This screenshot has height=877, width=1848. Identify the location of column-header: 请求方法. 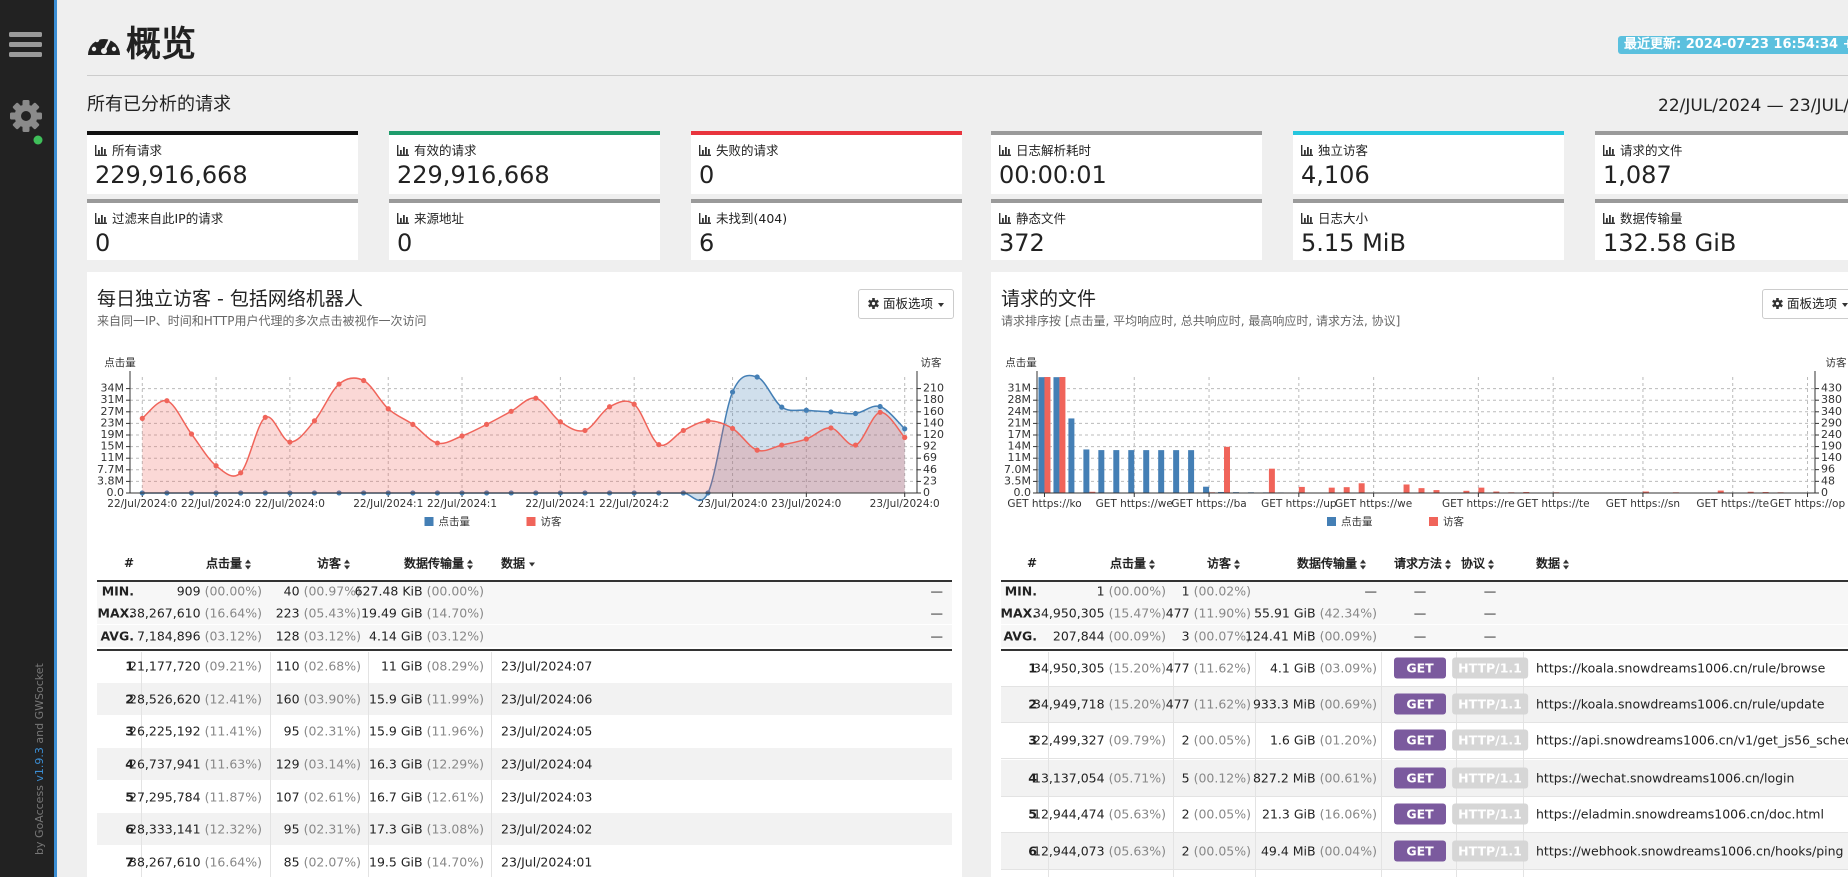
(1423, 563).